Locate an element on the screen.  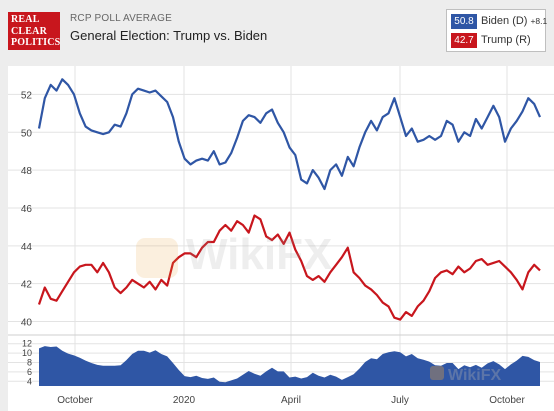
poll-average-label: RCP POLL AVERAGE is located at coordinates (121, 18).